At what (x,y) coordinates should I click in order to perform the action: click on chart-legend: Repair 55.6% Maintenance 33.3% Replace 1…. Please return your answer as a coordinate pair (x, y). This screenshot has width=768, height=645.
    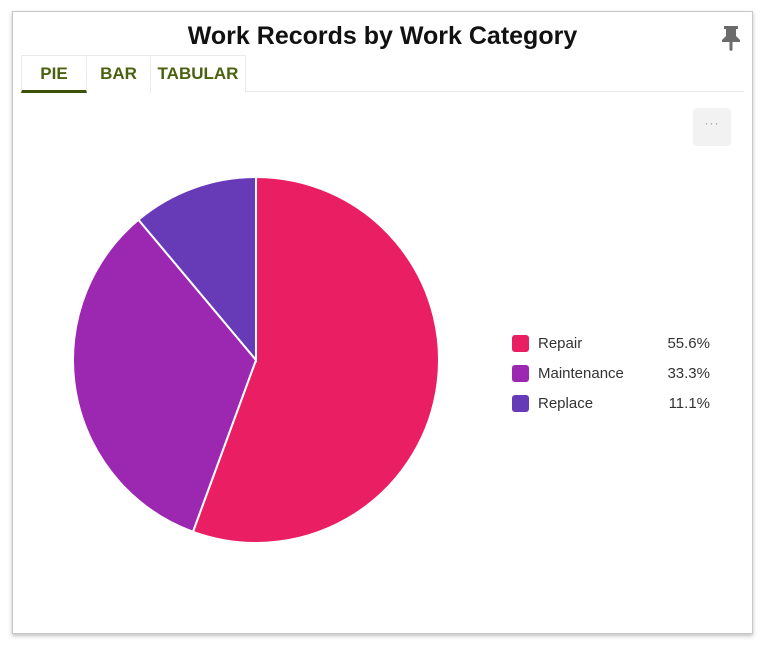
    Looking at the image, I should click on (611, 373).